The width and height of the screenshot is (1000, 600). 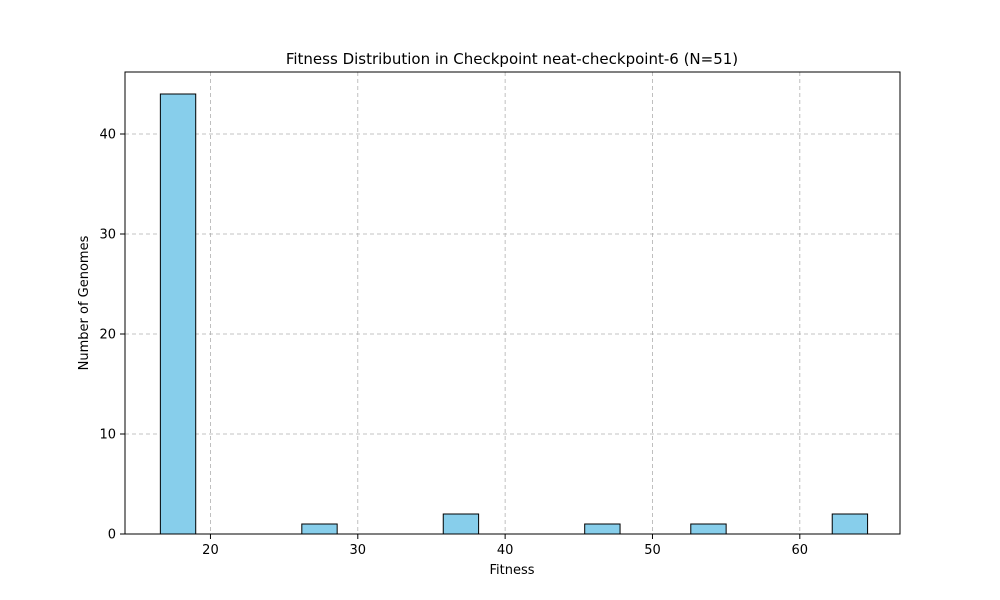 What do you see at coordinates (107, 435) in the screenshot?
I see `y-tick-label-10: 10` at bounding box center [107, 435].